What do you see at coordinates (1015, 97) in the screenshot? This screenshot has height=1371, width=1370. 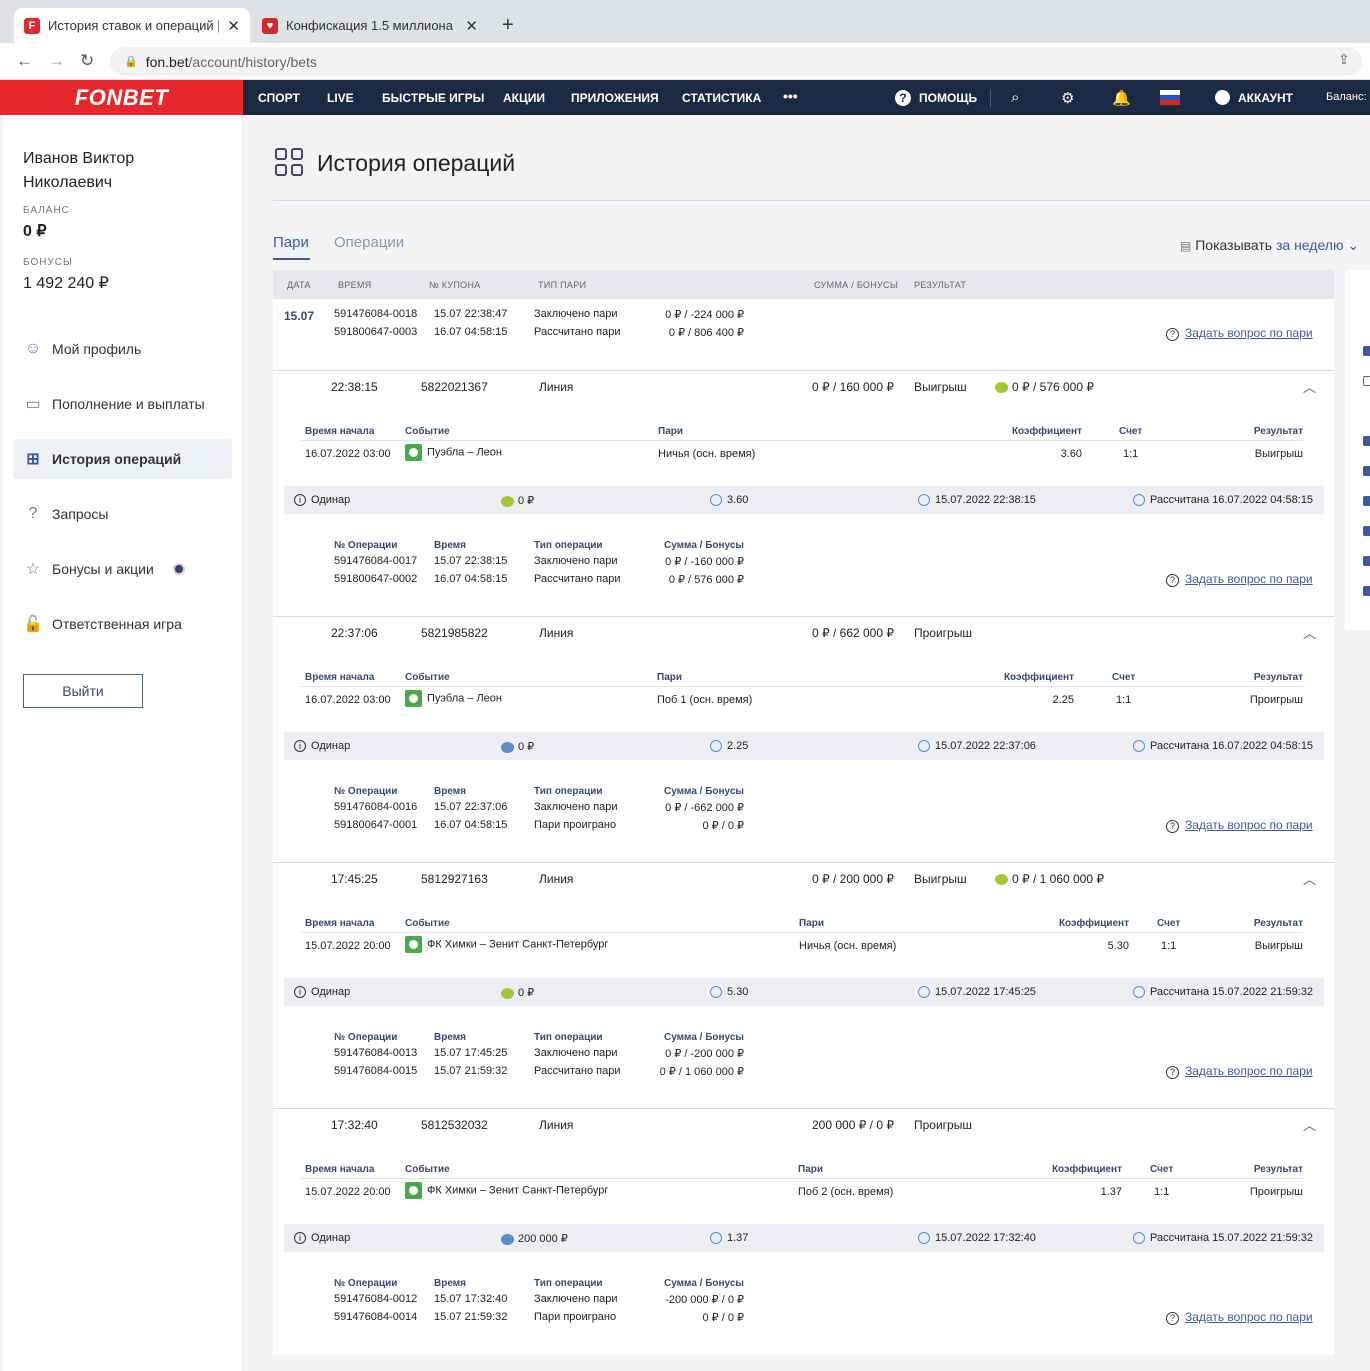 I see `search-icon: ⌕` at bounding box center [1015, 97].